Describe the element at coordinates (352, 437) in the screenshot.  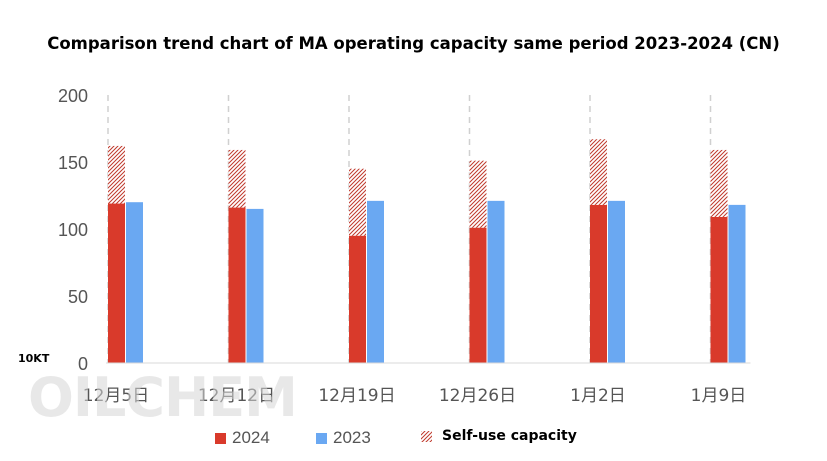
I see `legend-label-2023: 2023` at that location.